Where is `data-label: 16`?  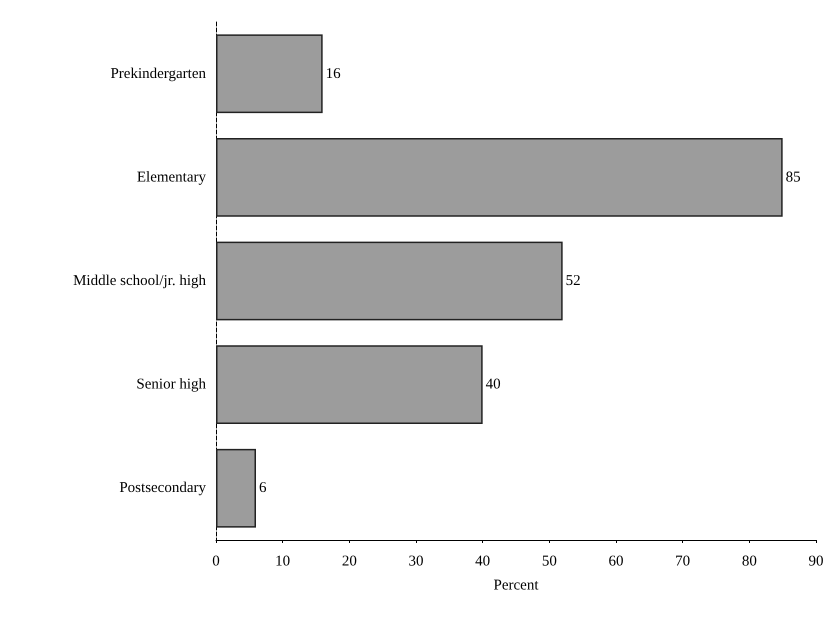 data-label: 16 is located at coordinates (334, 74).